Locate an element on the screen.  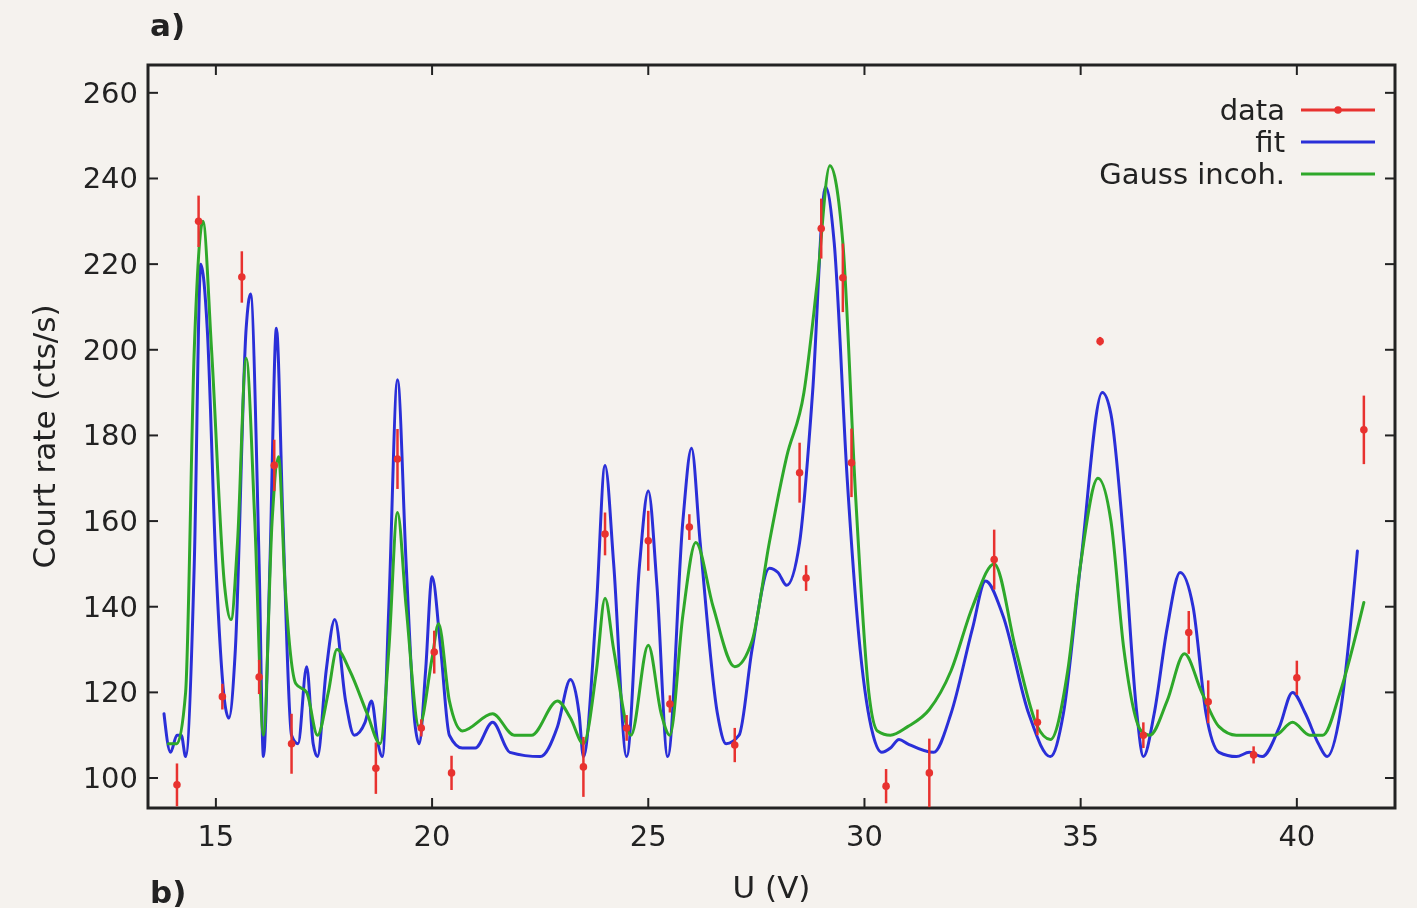
text: a) is located at coordinates (168, 25).